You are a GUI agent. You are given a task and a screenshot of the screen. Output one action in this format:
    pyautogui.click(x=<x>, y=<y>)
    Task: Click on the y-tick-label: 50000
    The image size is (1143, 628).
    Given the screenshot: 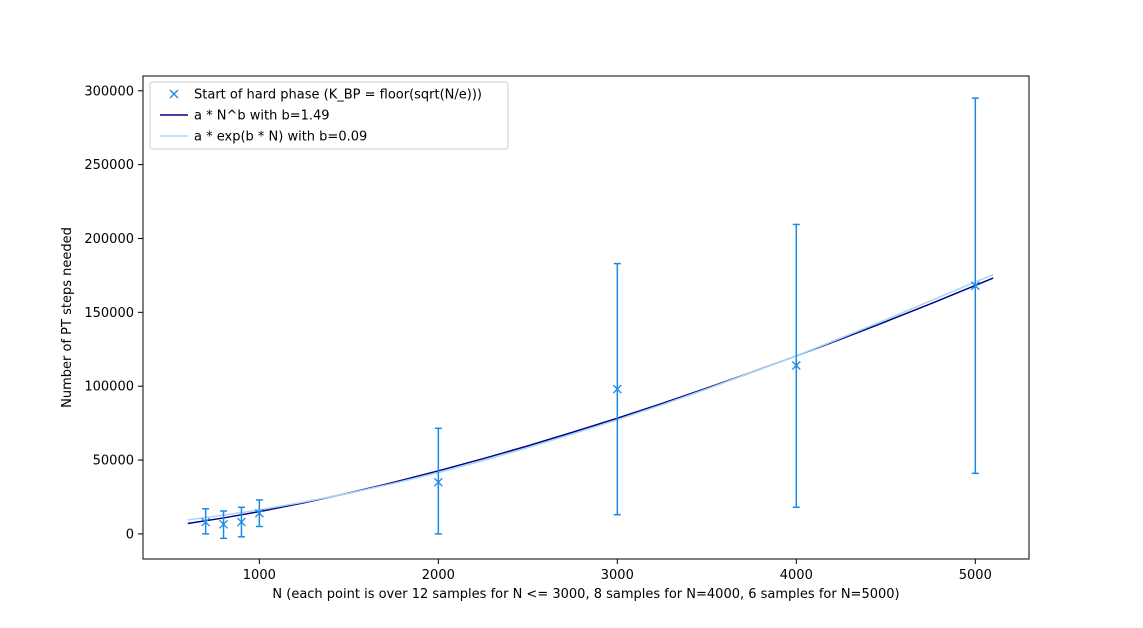 What is the action you would take?
    pyautogui.click(x=113, y=461)
    